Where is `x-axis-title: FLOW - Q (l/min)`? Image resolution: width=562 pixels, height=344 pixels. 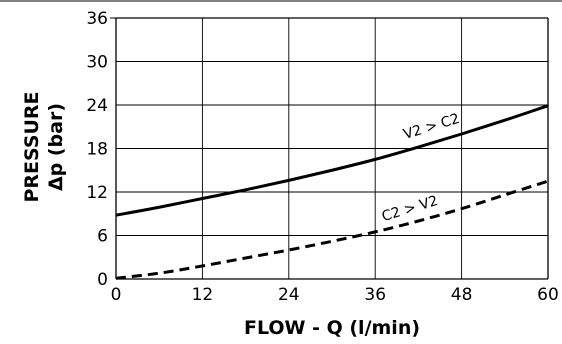 x-axis-title: FLOW - Q (l/min) is located at coordinates (332, 328).